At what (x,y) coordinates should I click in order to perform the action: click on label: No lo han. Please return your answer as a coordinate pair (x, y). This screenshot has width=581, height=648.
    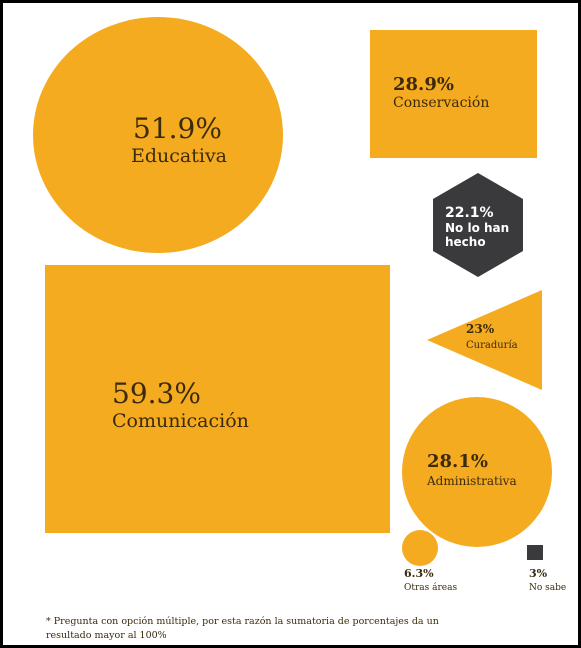
    Looking at the image, I should click on (477, 228).